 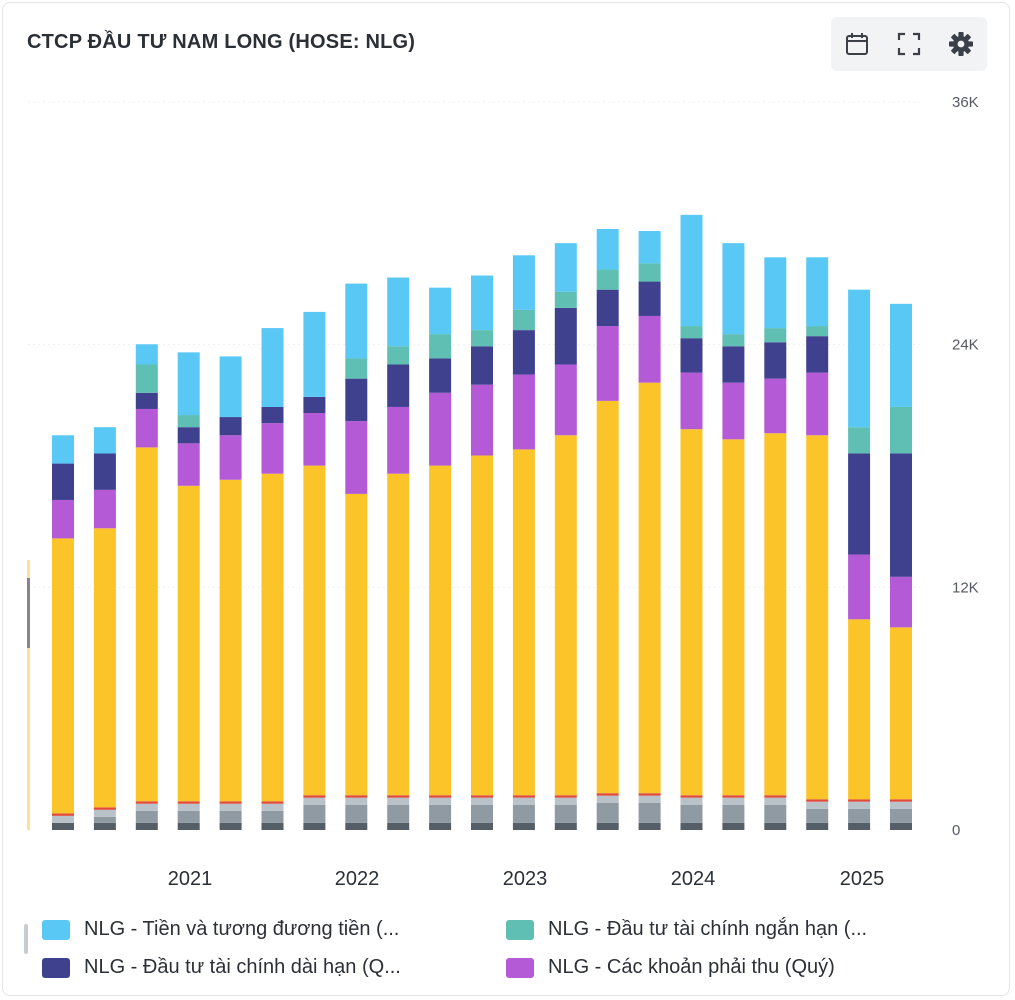 I want to click on settings-icon, so click(x=961, y=44).